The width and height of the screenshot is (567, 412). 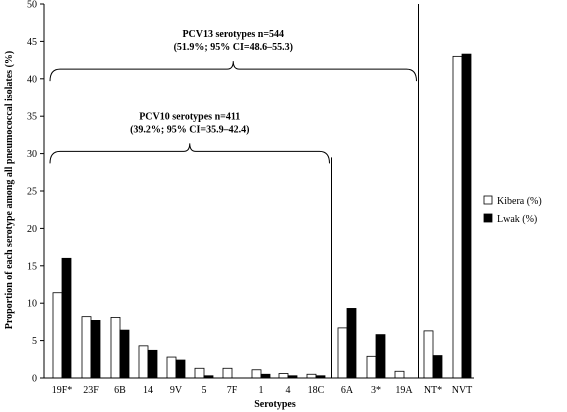 I want to click on y-tick-label: 25, so click(x=32, y=192).